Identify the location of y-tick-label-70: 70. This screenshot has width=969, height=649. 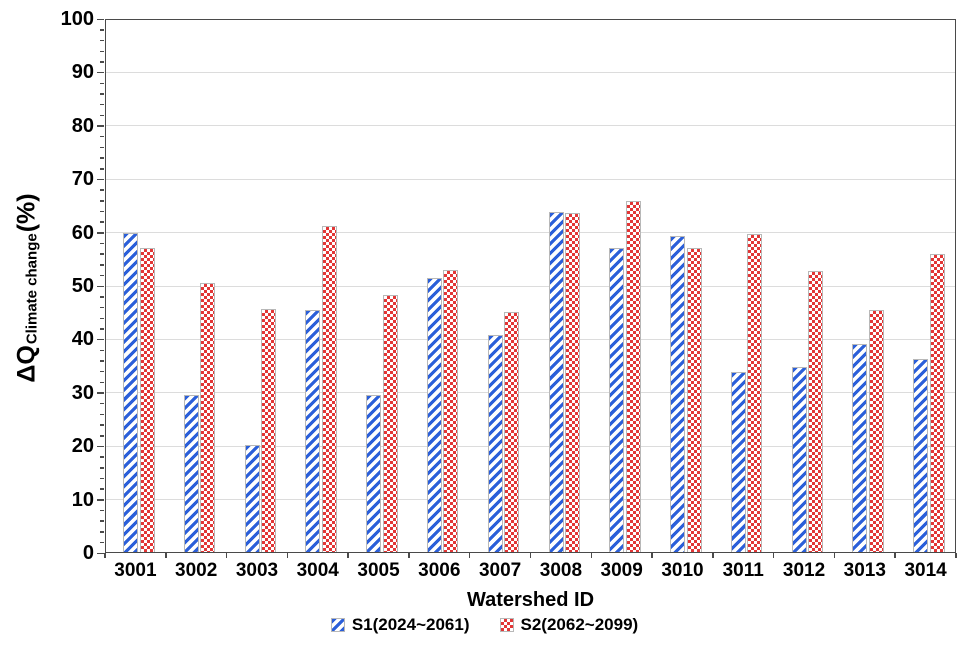
(82, 179).